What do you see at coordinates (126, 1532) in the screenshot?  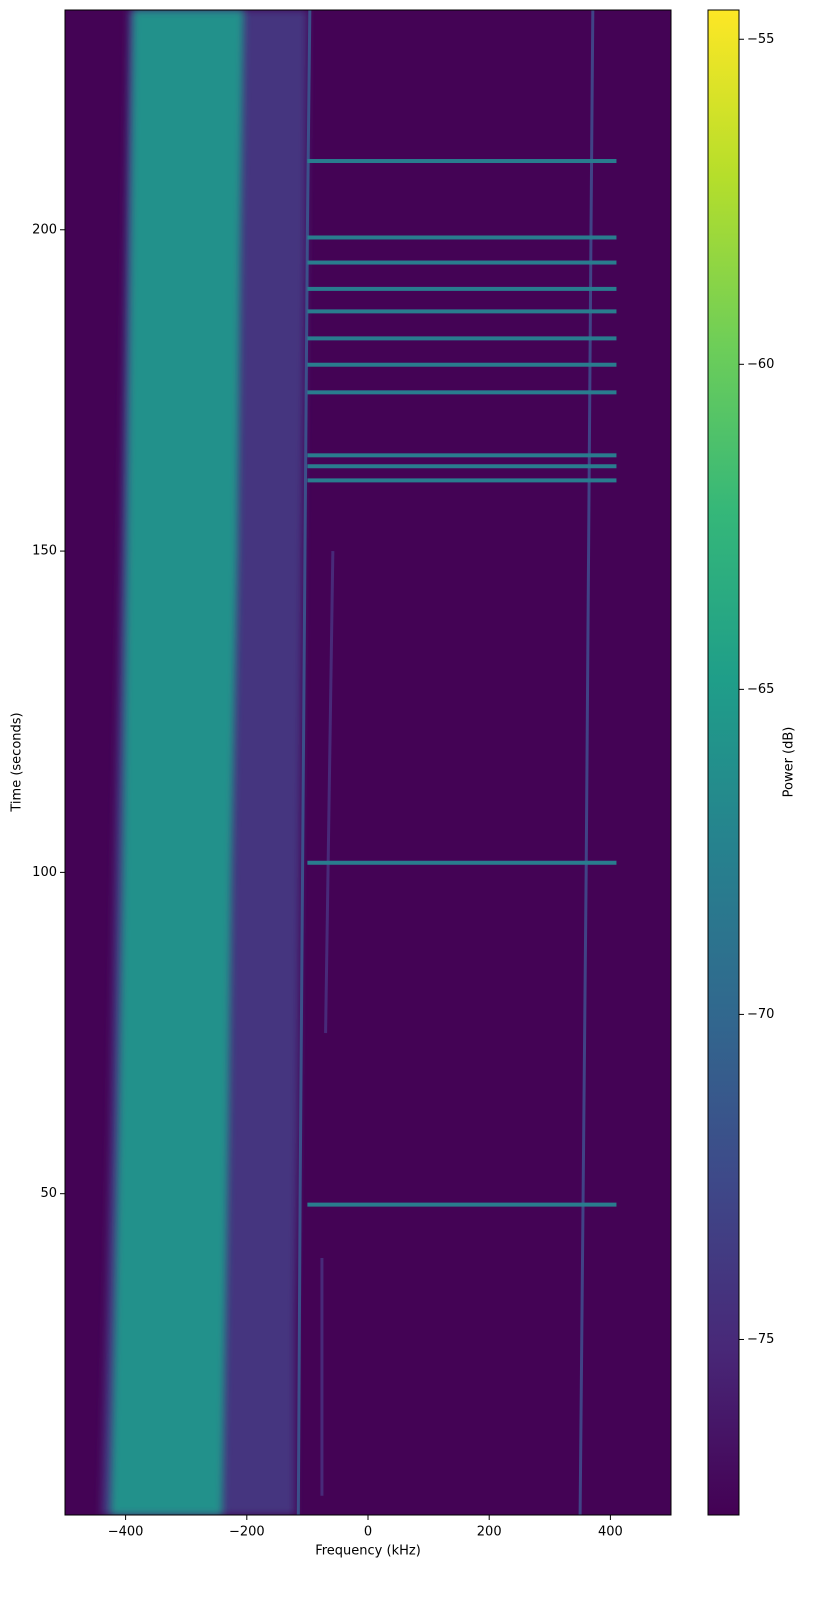 I see `x-tick-label: −400` at bounding box center [126, 1532].